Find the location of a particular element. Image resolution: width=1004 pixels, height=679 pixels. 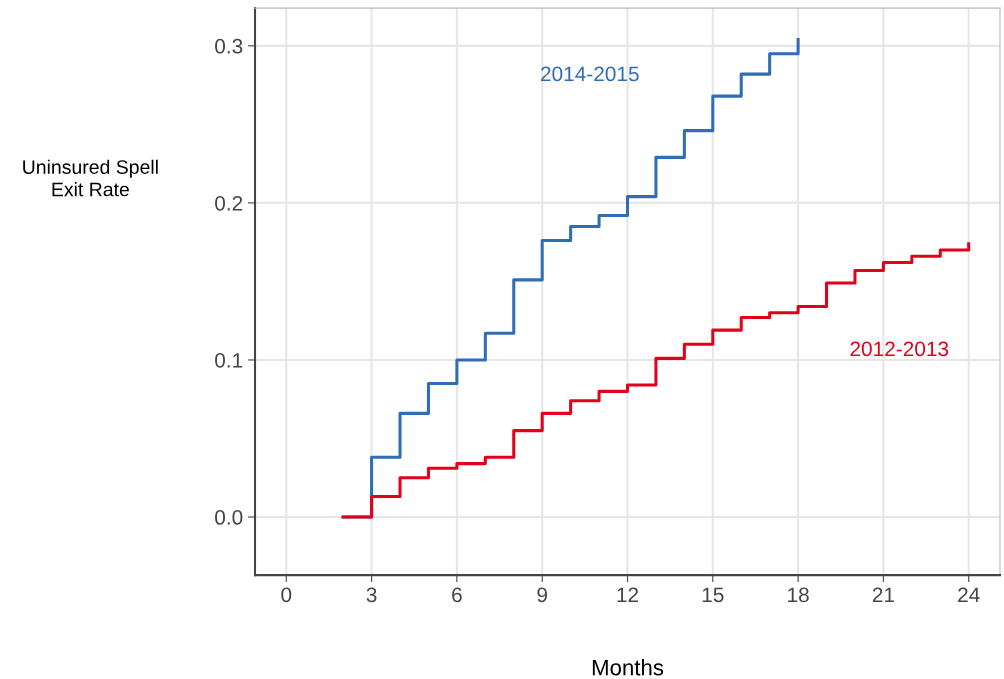

y-tick-label: 0.2 is located at coordinates (229, 203).